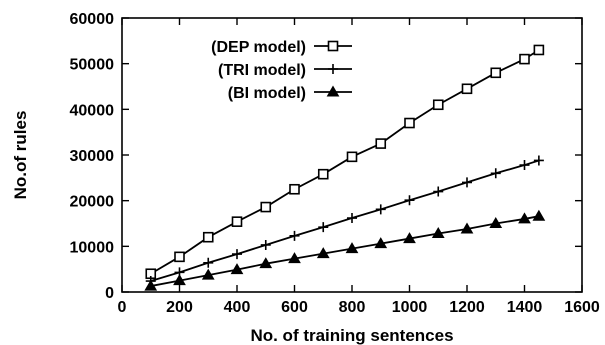 This screenshot has height=345, width=605. Describe the element at coordinates (179, 307) in the screenshot. I see `x-tick-label: 200` at that location.